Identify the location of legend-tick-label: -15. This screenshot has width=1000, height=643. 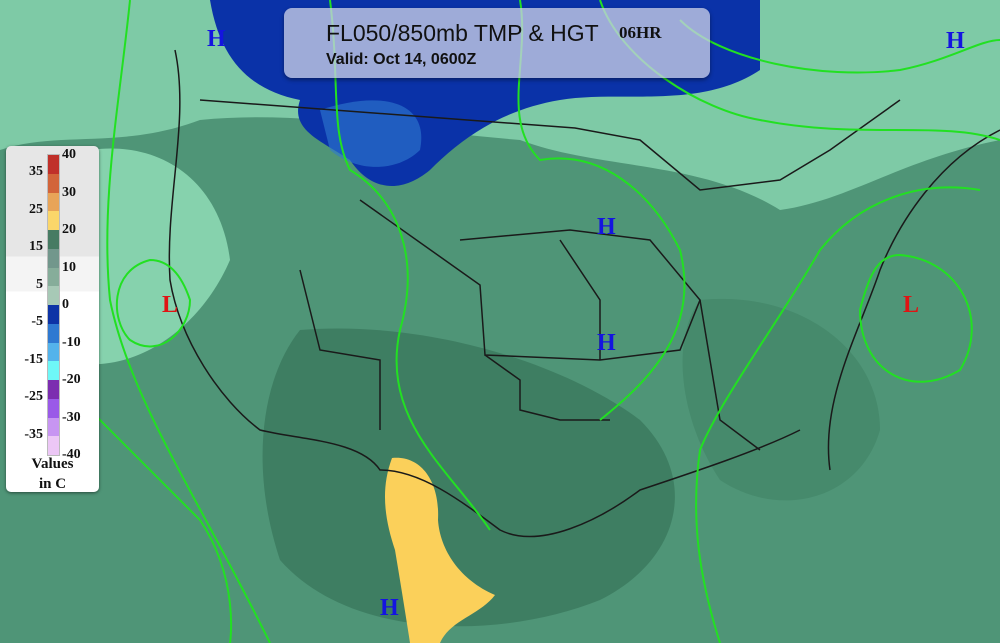
(33, 359).